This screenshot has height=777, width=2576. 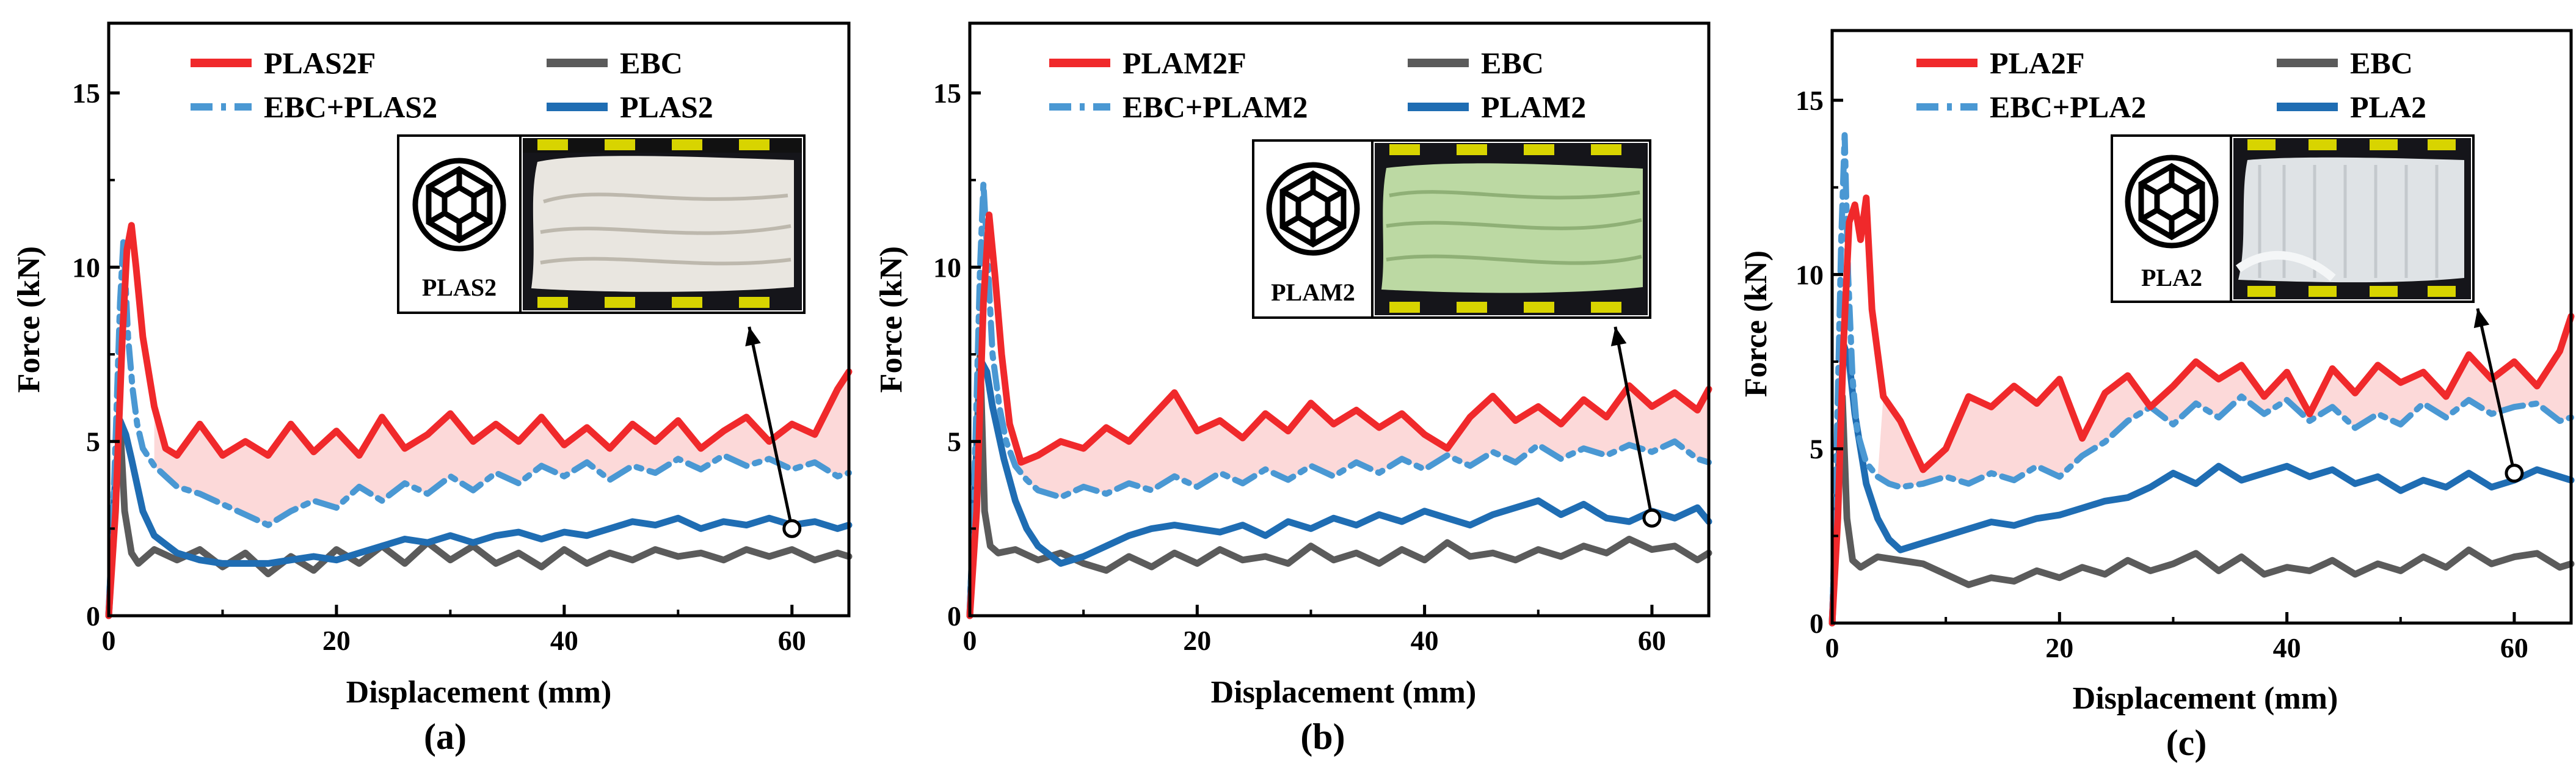 I want to click on panel-label: (a), so click(x=445, y=737).